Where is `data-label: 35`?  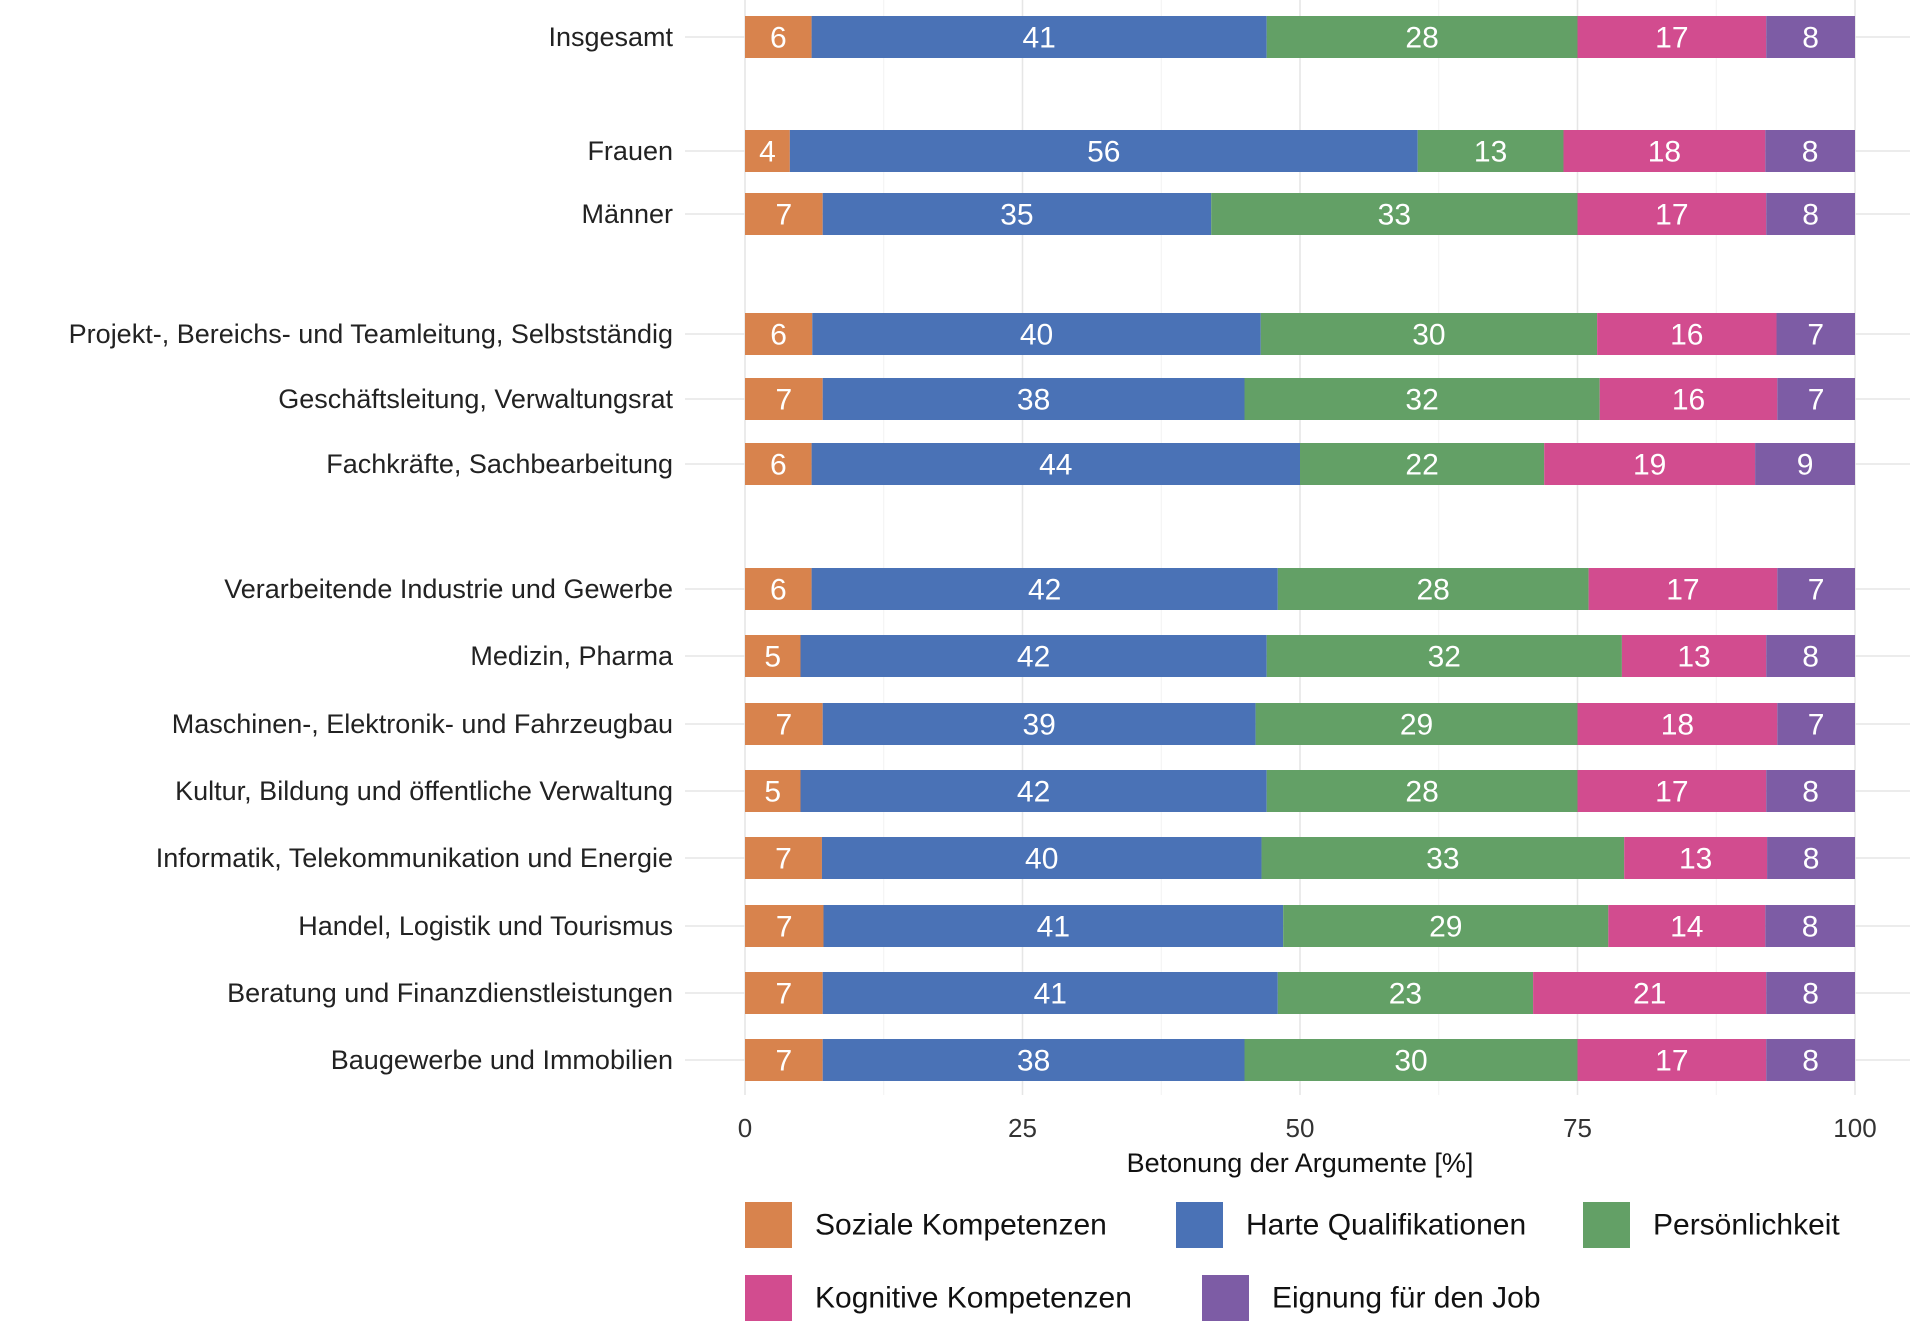 data-label: 35 is located at coordinates (1016, 215).